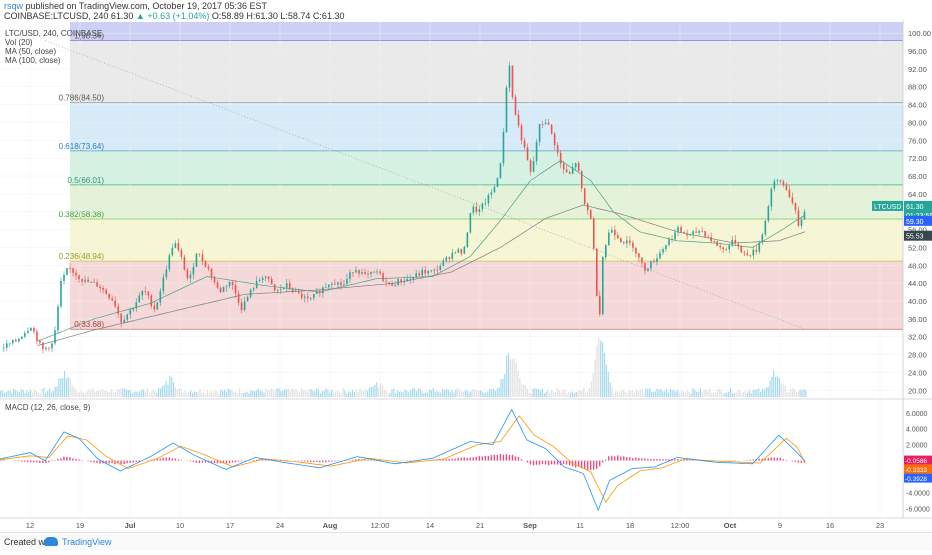  I want to click on fib-zone-top, so click(486, 31).